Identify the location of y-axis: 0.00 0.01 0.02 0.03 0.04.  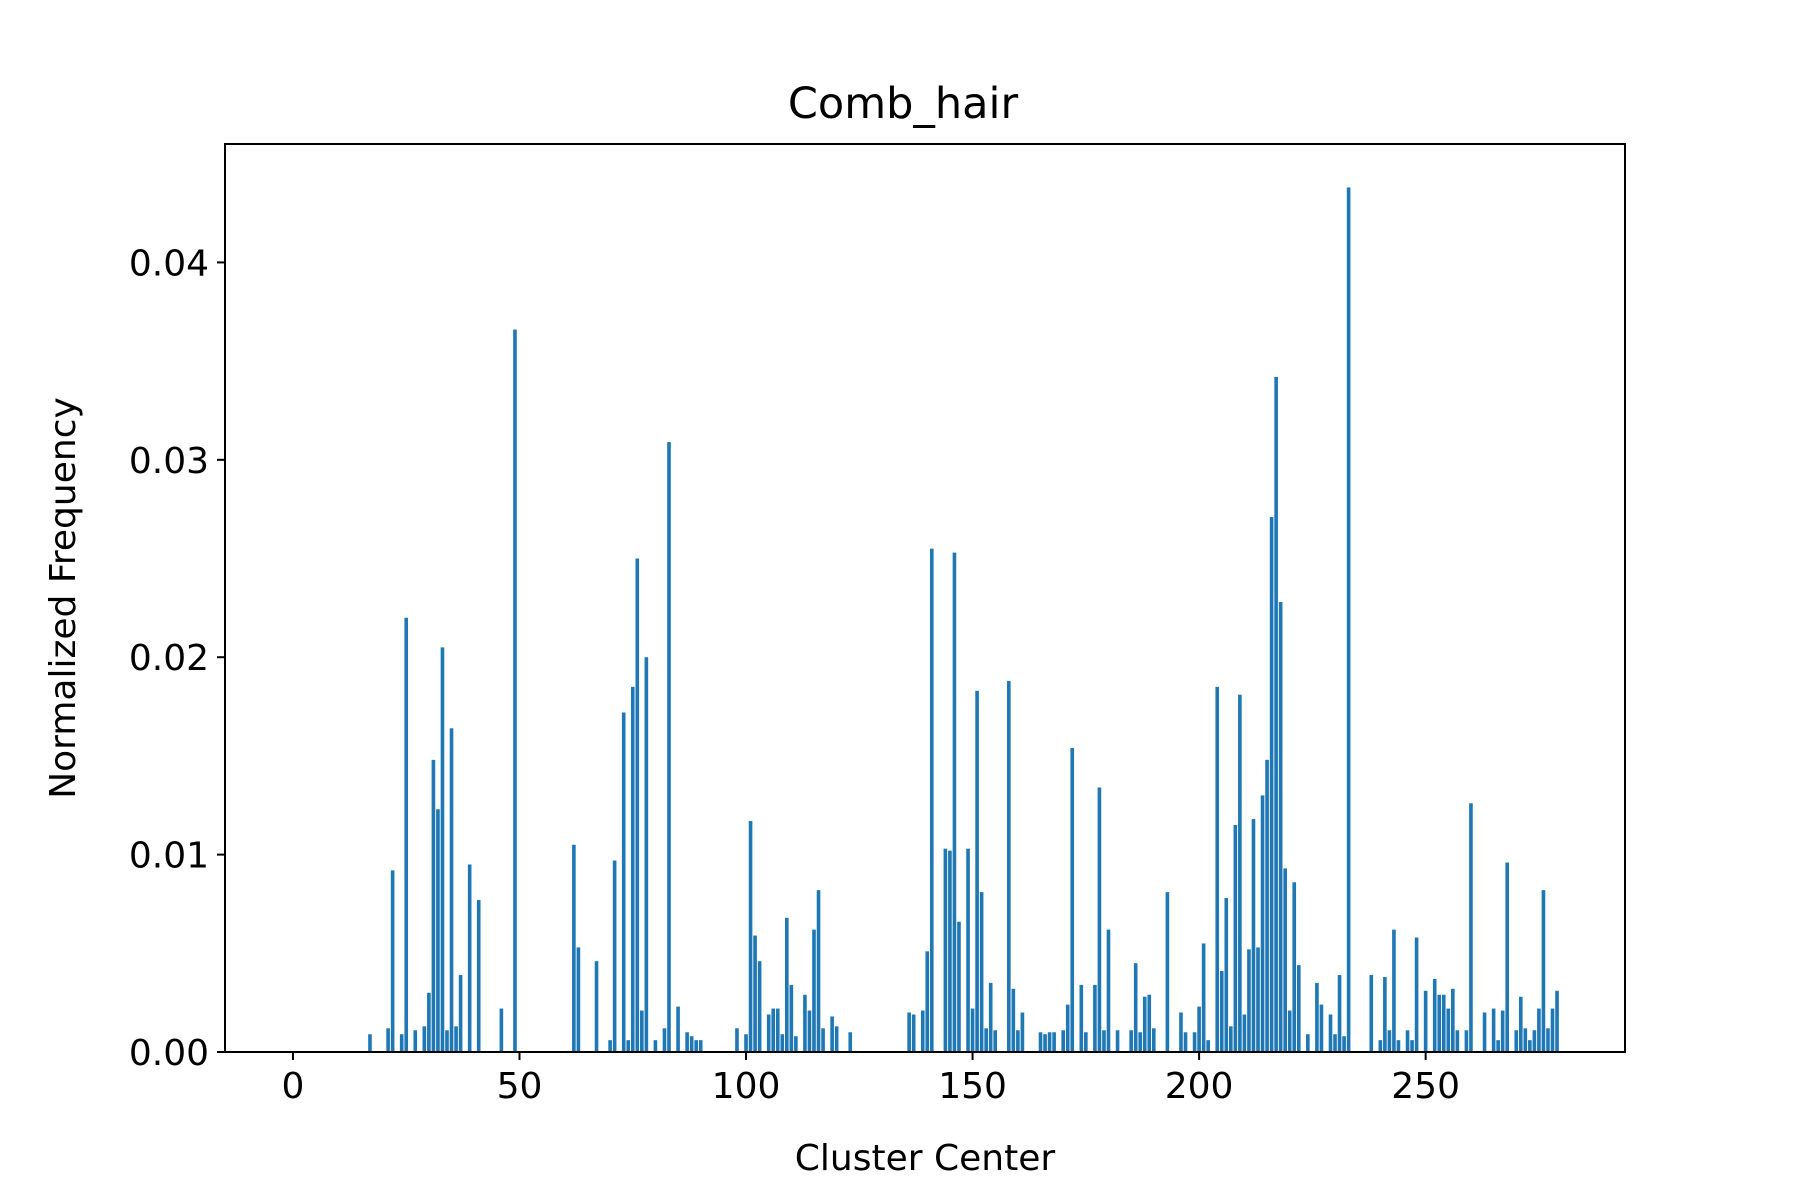
(177, 658).